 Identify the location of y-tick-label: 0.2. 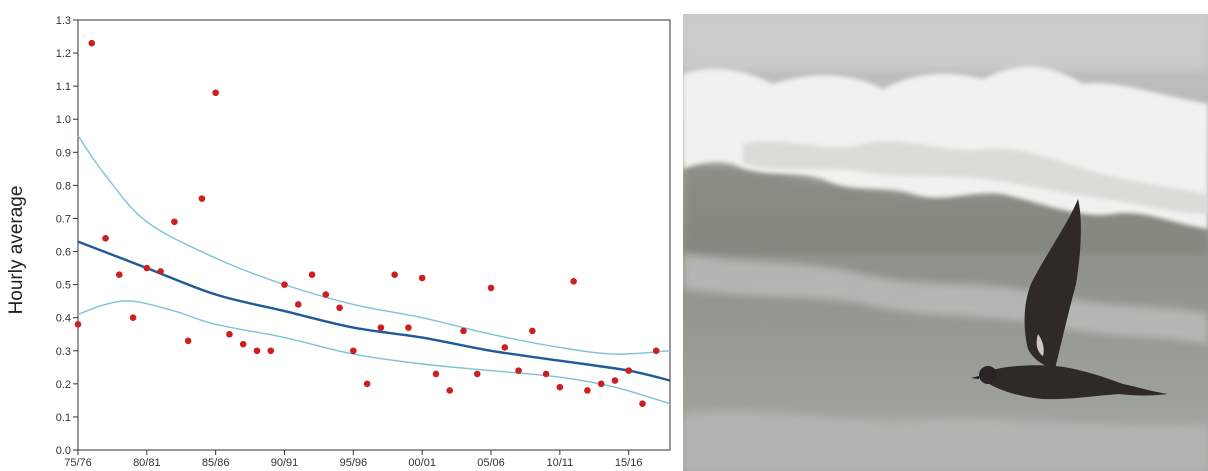
(63, 385).